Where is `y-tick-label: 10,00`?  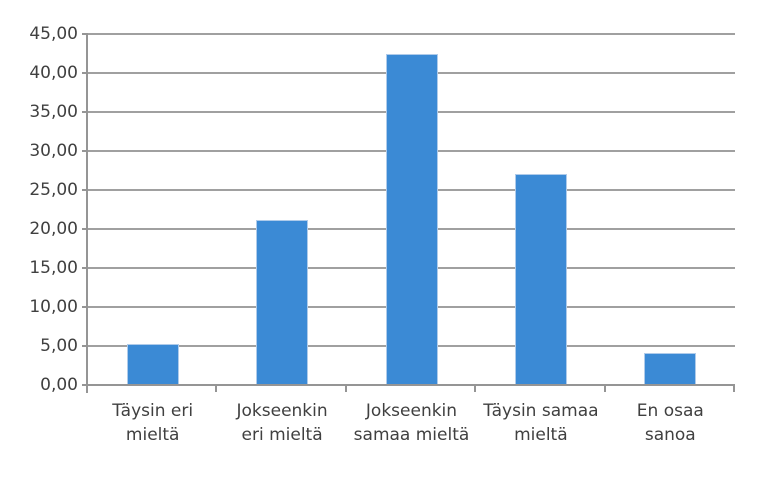
y-tick-label: 10,00 is located at coordinates (53, 307).